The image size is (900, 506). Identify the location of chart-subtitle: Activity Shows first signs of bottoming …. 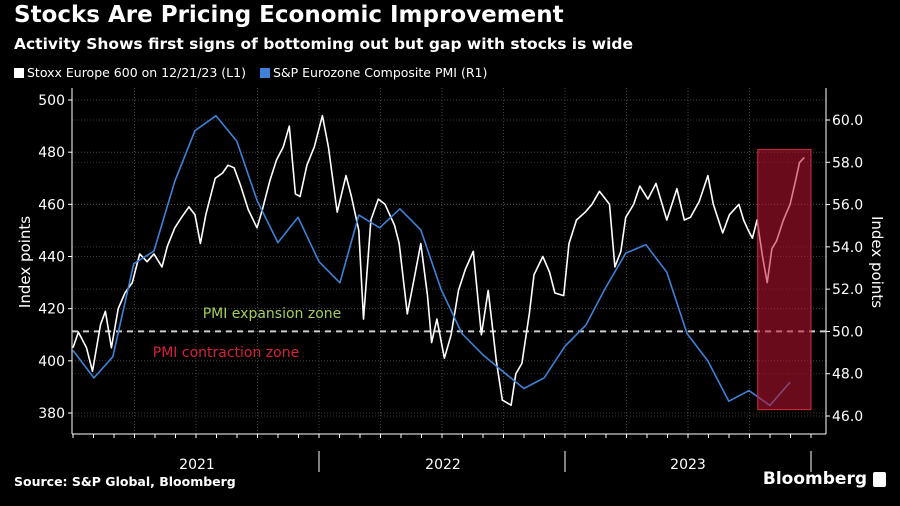
(323, 44).